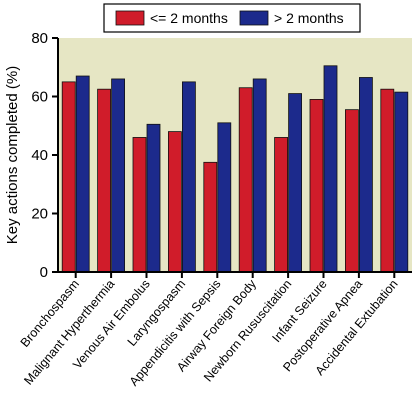  I want to click on y-axis-title: Key actions completed (%), so click(12, 155).